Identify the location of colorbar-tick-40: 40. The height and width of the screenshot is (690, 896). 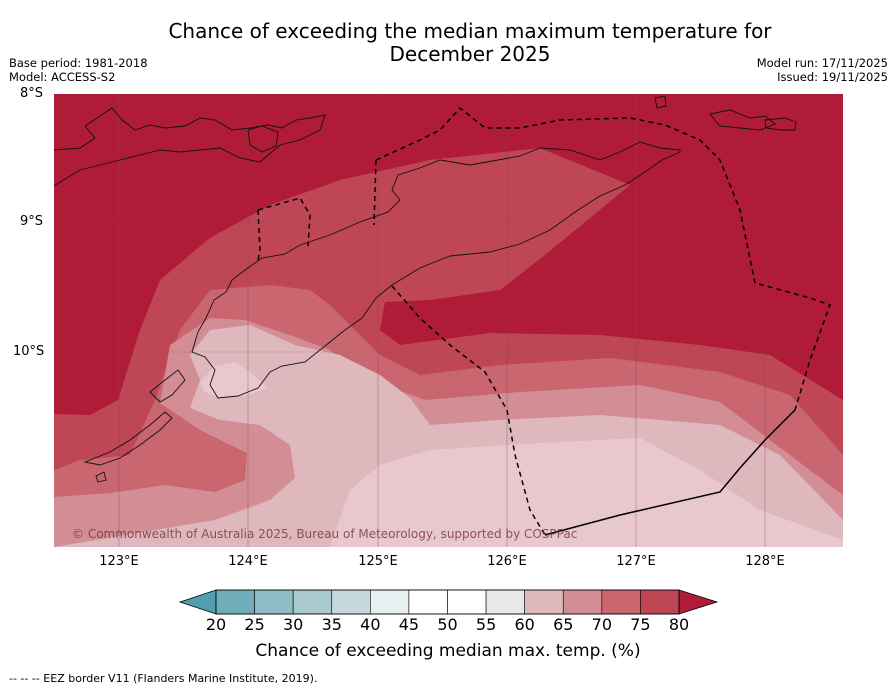
(370, 624).